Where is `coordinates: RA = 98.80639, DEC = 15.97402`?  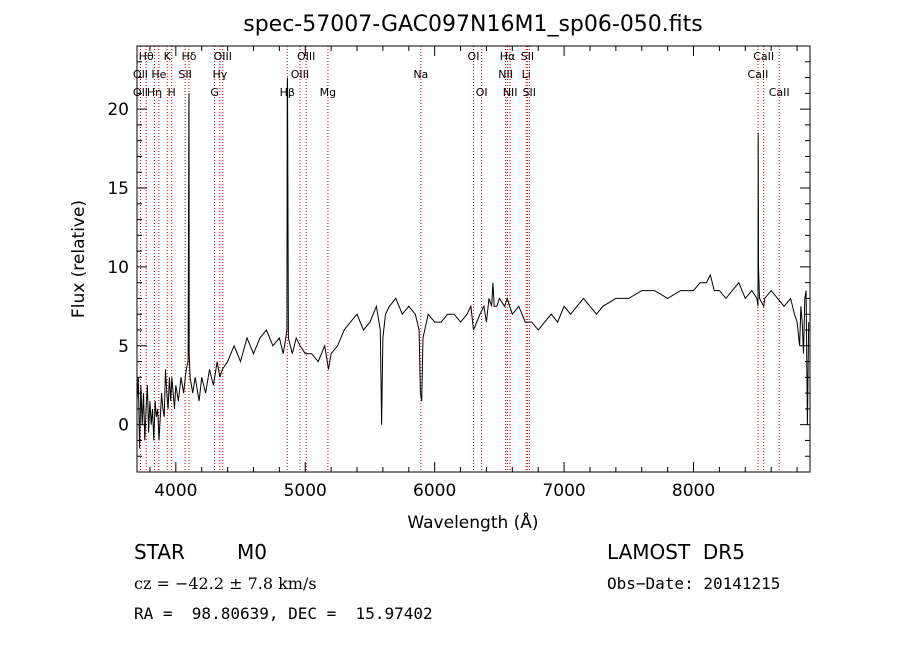
coordinates: RA = 98.80639, DEC = 15.97402 is located at coordinates (283, 613).